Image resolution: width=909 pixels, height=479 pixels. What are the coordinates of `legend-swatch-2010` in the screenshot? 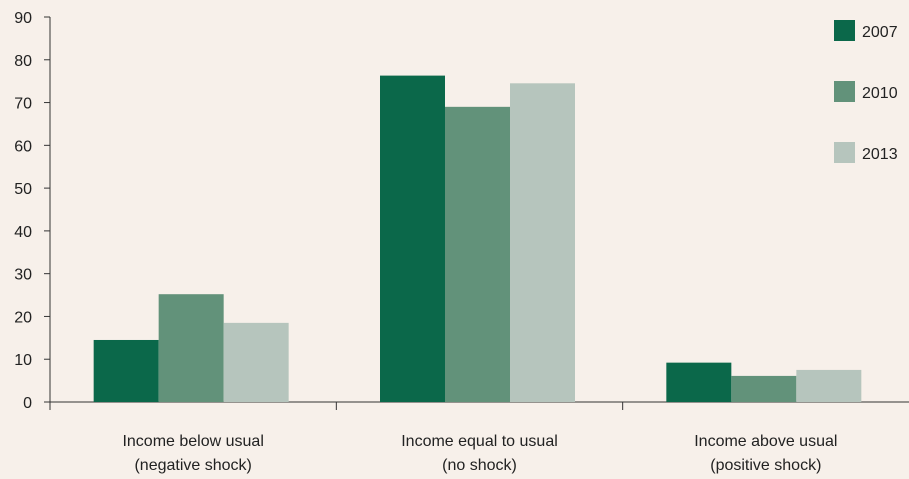 It's located at (844, 91).